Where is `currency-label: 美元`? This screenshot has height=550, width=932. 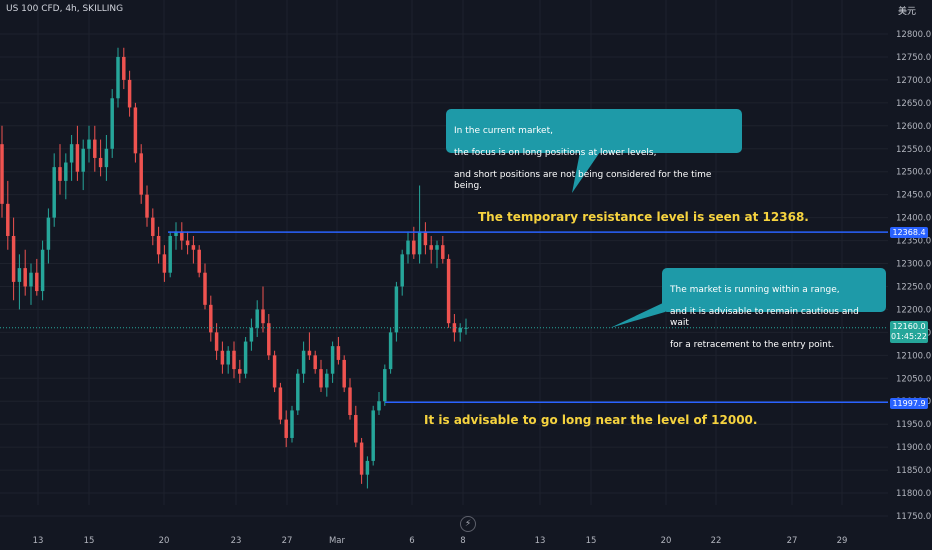
currency-label: 美元 is located at coordinates (906, 12).